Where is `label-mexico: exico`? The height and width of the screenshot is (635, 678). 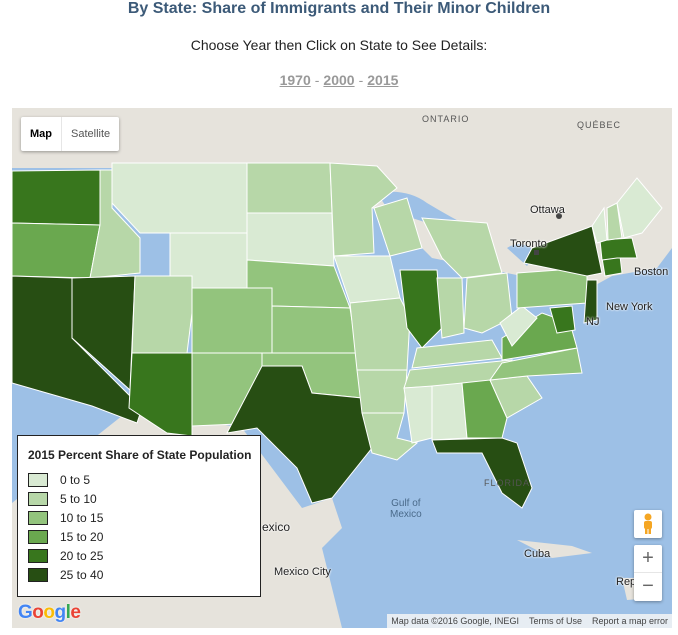
label-mexico: exico is located at coordinates (276, 527).